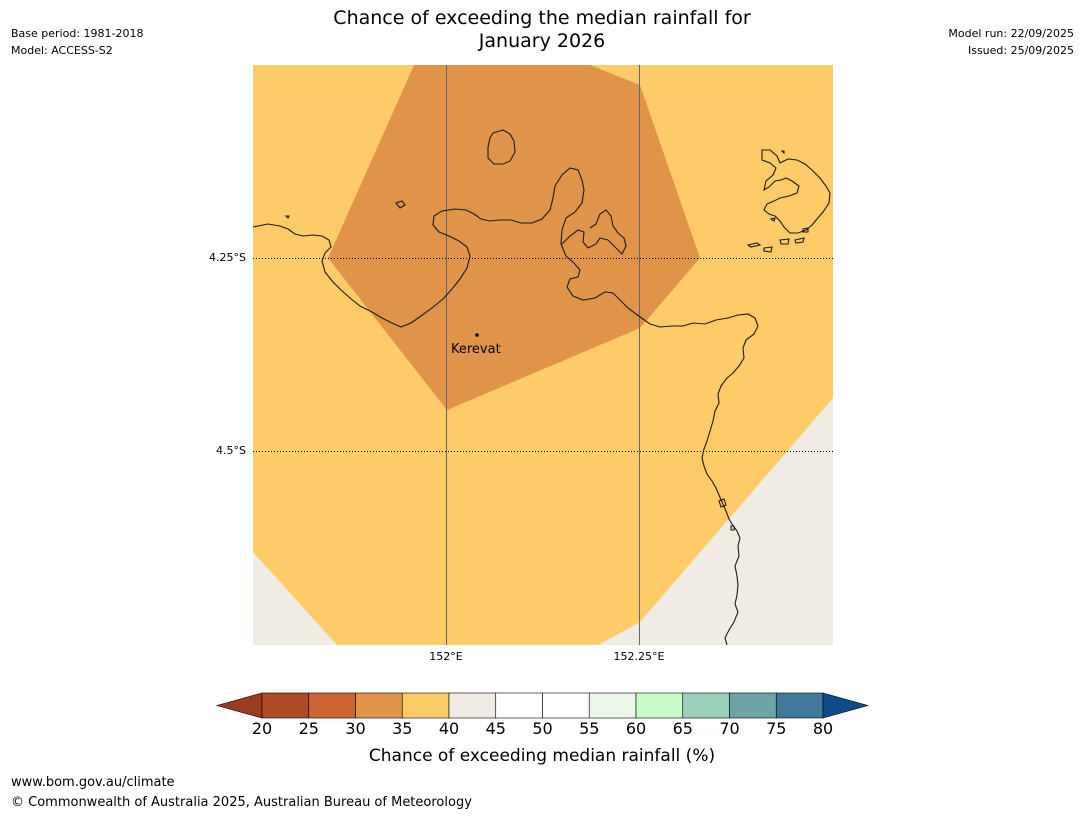 The width and height of the screenshot is (1085, 816). Describe the element at coordinates (776, 728) in the screenshot. I see `colorbar-tick-75: 75` at that location.